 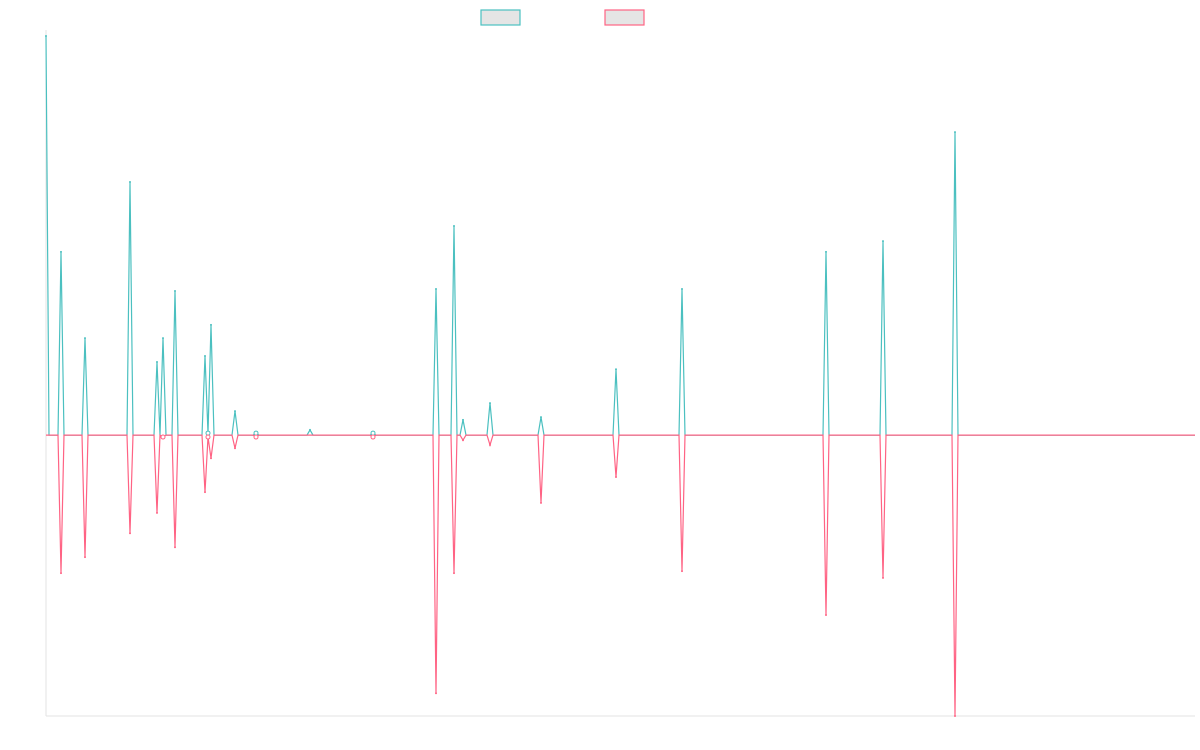 What do you see at coordinates (562, 17) in the screenshot?
I see `legend` at bounding box center [562, 17].